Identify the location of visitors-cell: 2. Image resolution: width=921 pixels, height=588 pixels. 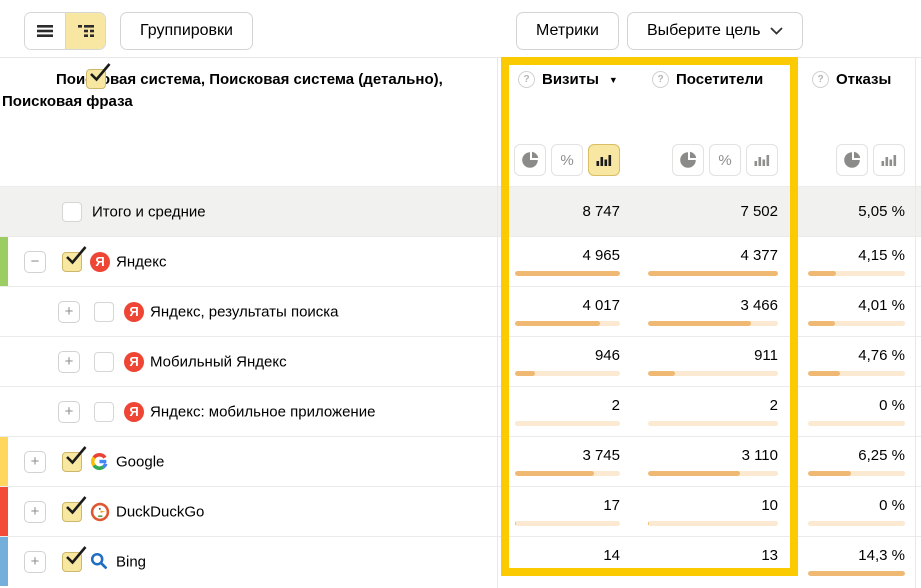
(719, 411).